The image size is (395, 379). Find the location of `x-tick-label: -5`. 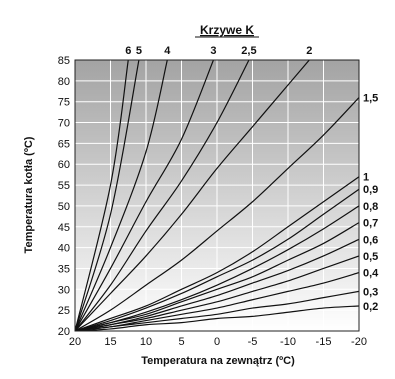

x-tick-label: -5 is located at coordinates (253, 342).